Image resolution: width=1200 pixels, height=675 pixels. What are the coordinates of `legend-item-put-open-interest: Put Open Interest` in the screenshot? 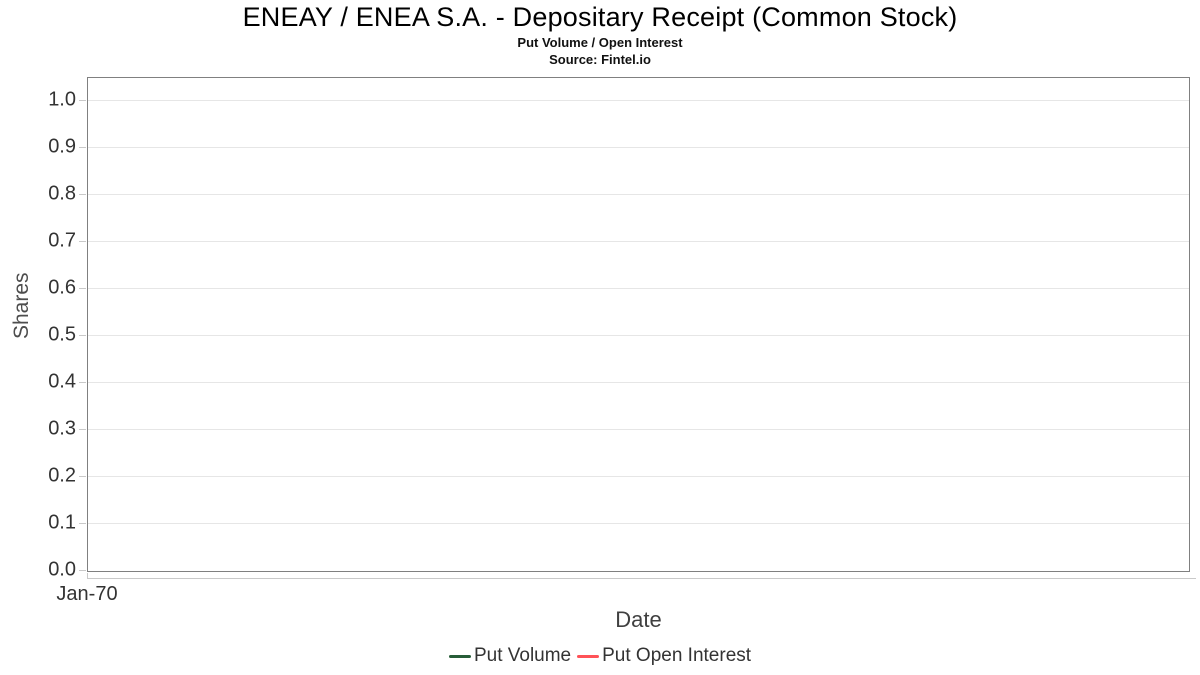 It's located at (664, 656).